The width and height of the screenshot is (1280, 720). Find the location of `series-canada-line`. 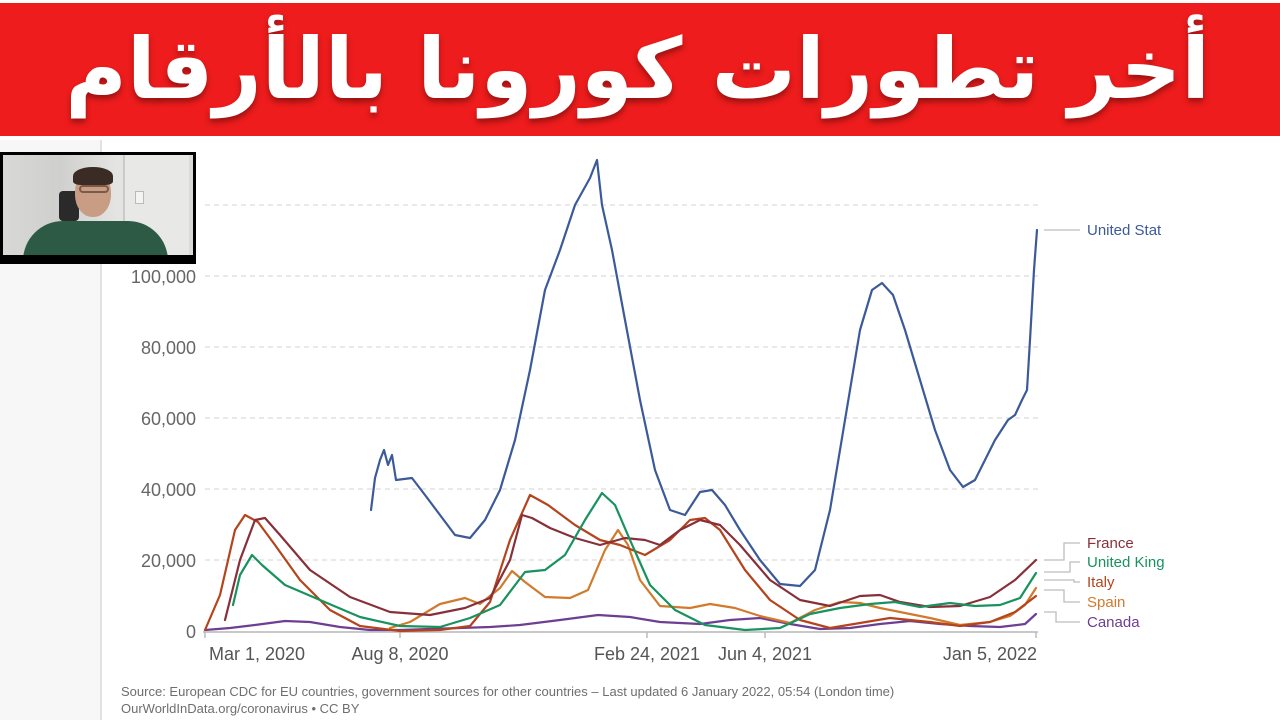

series-canada-line is located at coordinates (620, 622).